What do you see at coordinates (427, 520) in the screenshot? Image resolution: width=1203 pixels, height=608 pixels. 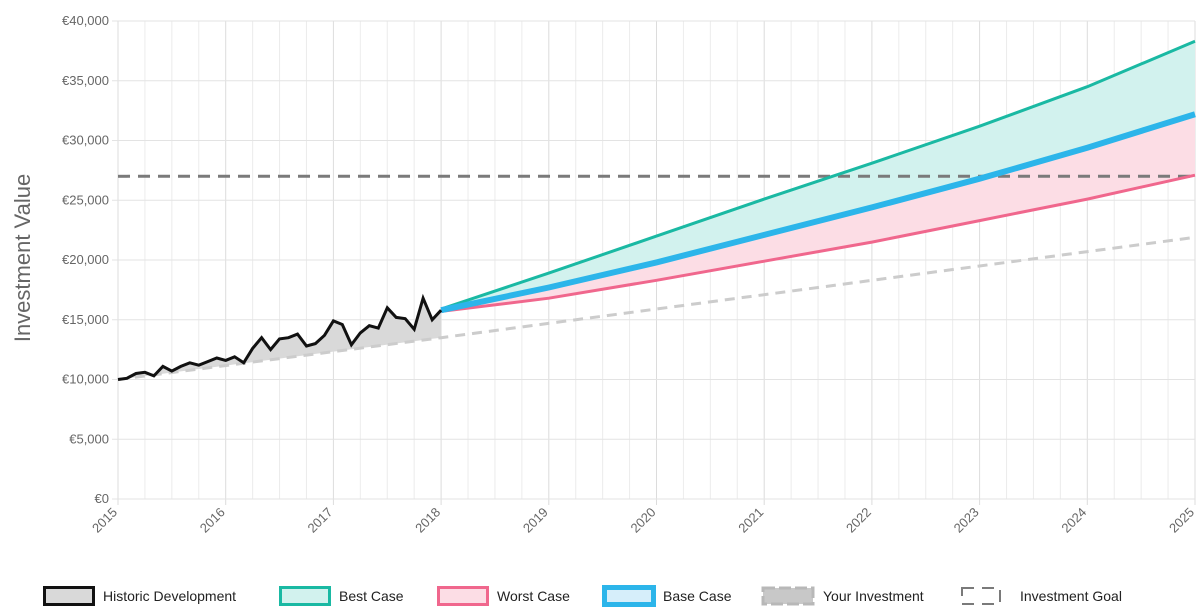 I see `x-tick-label: 2018` at bounding box center [427, 520].